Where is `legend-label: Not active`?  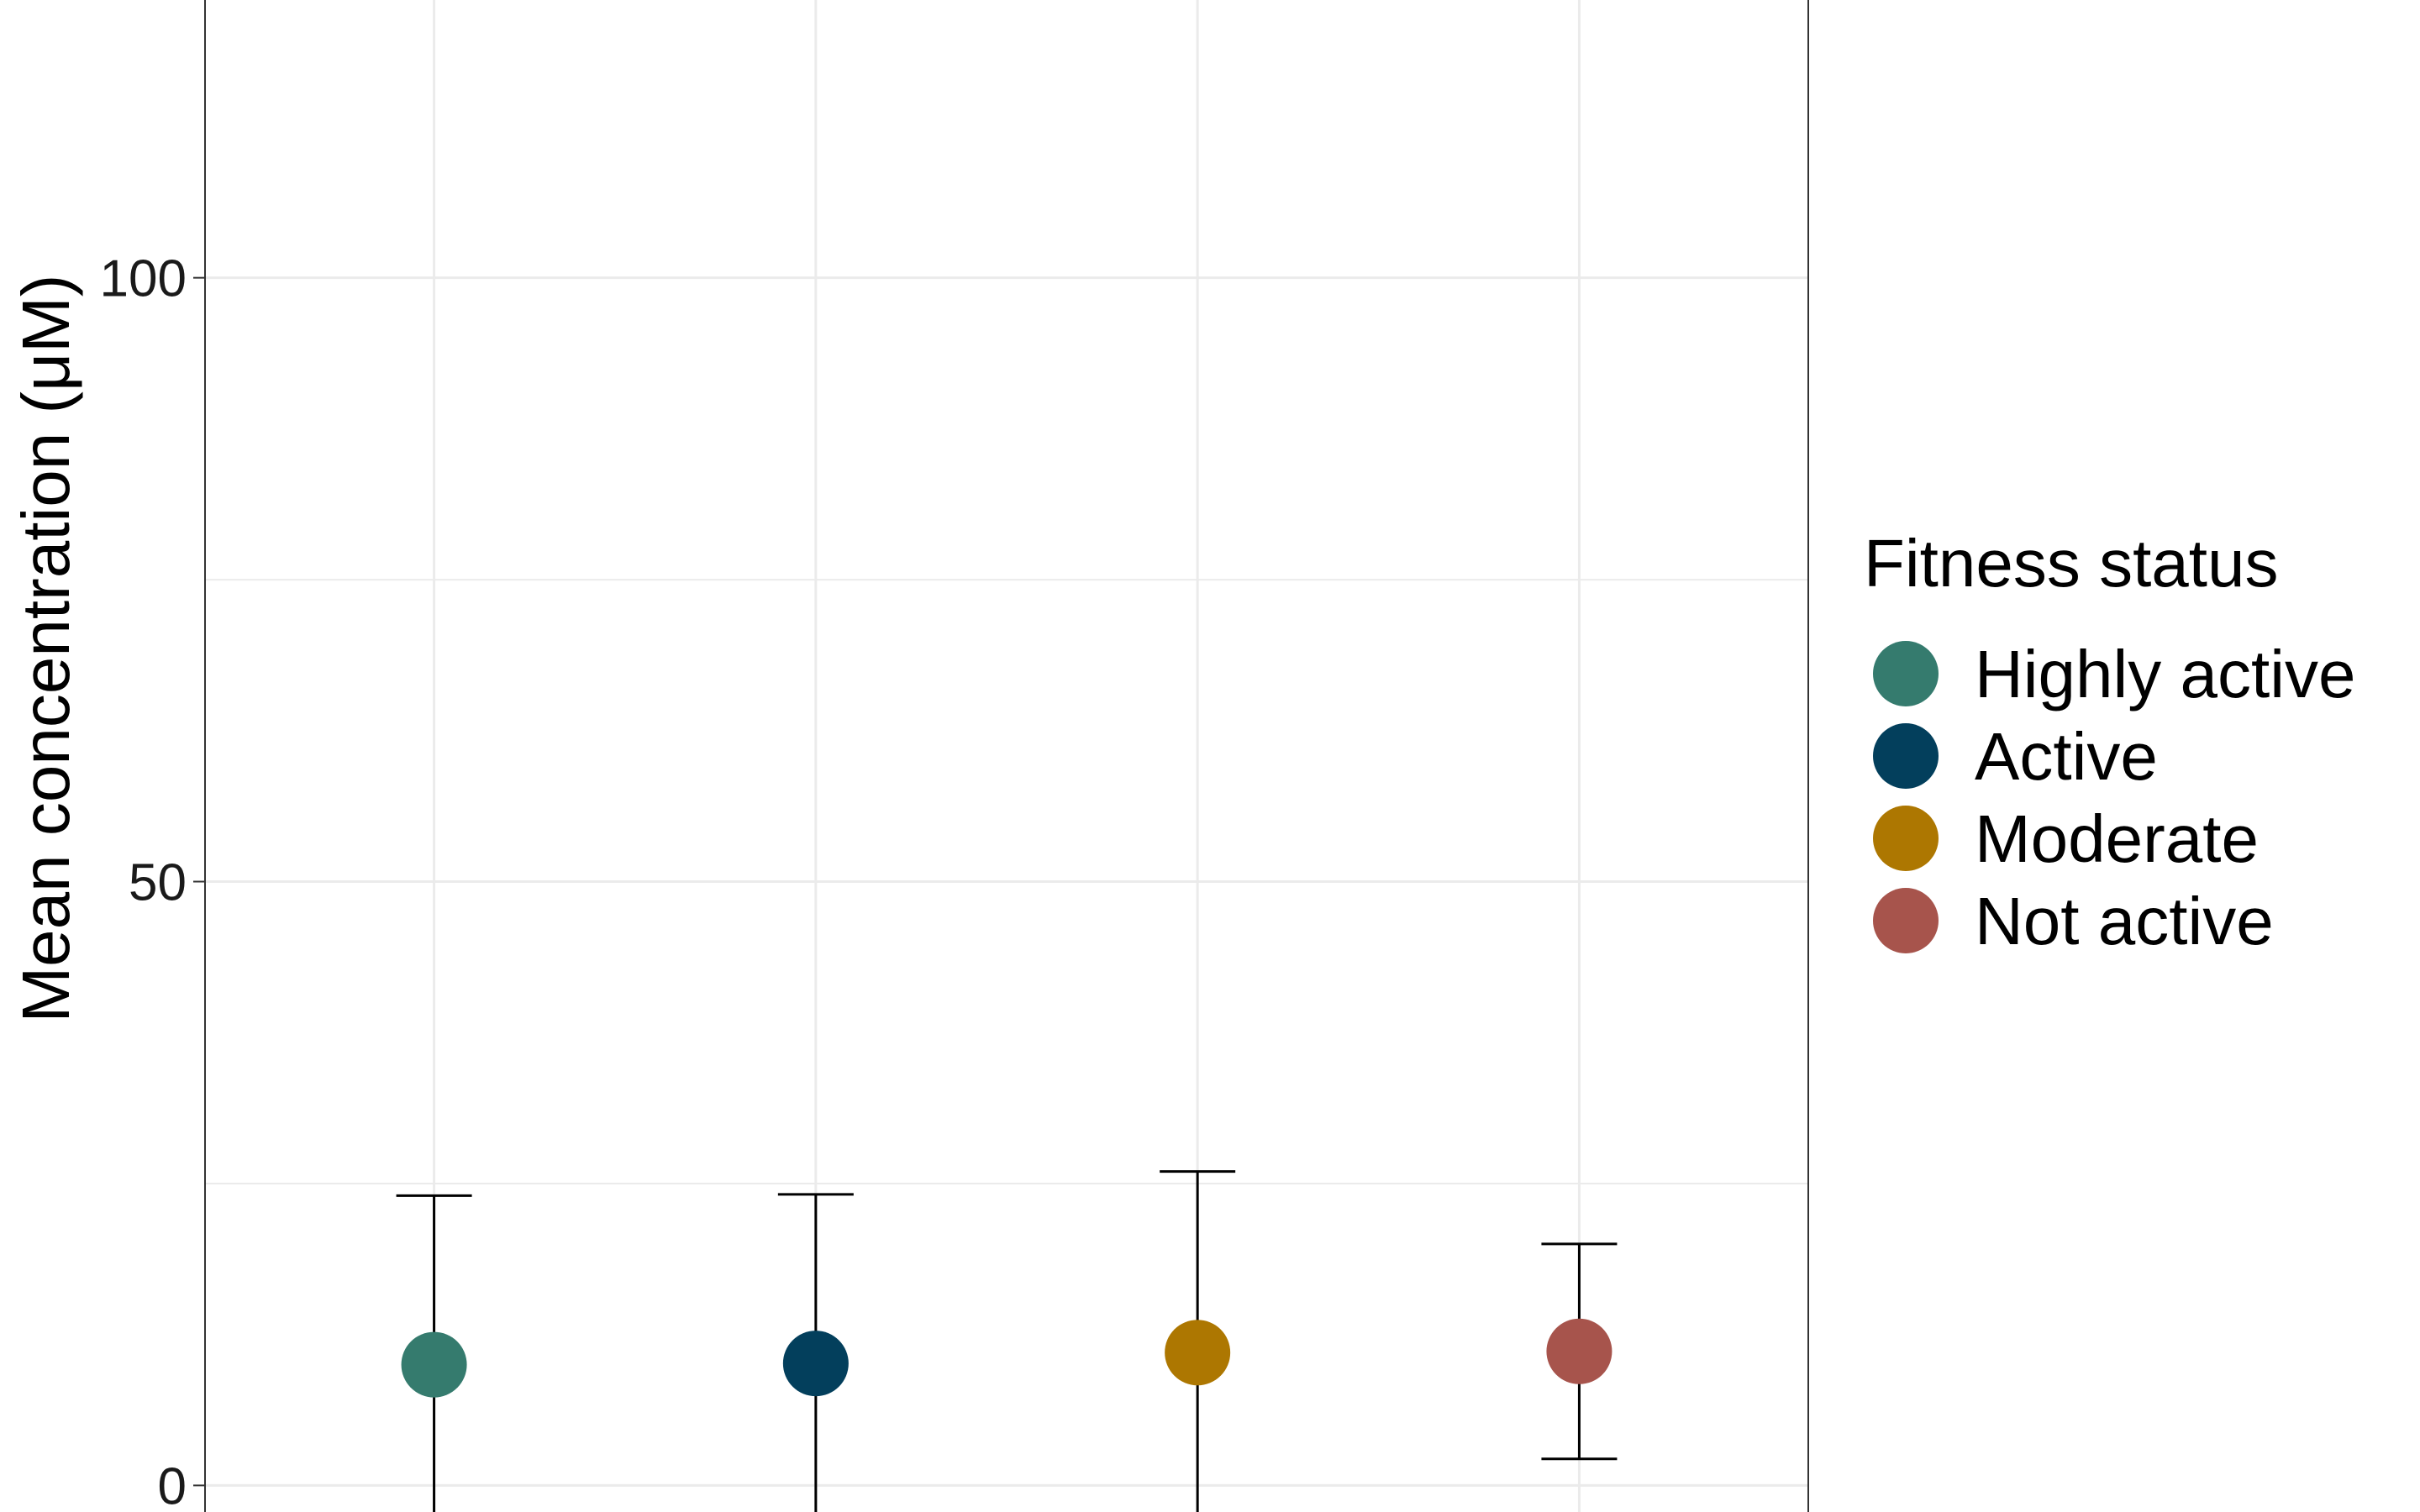
legend-label: Not active is located at coordinates (2124, 921).